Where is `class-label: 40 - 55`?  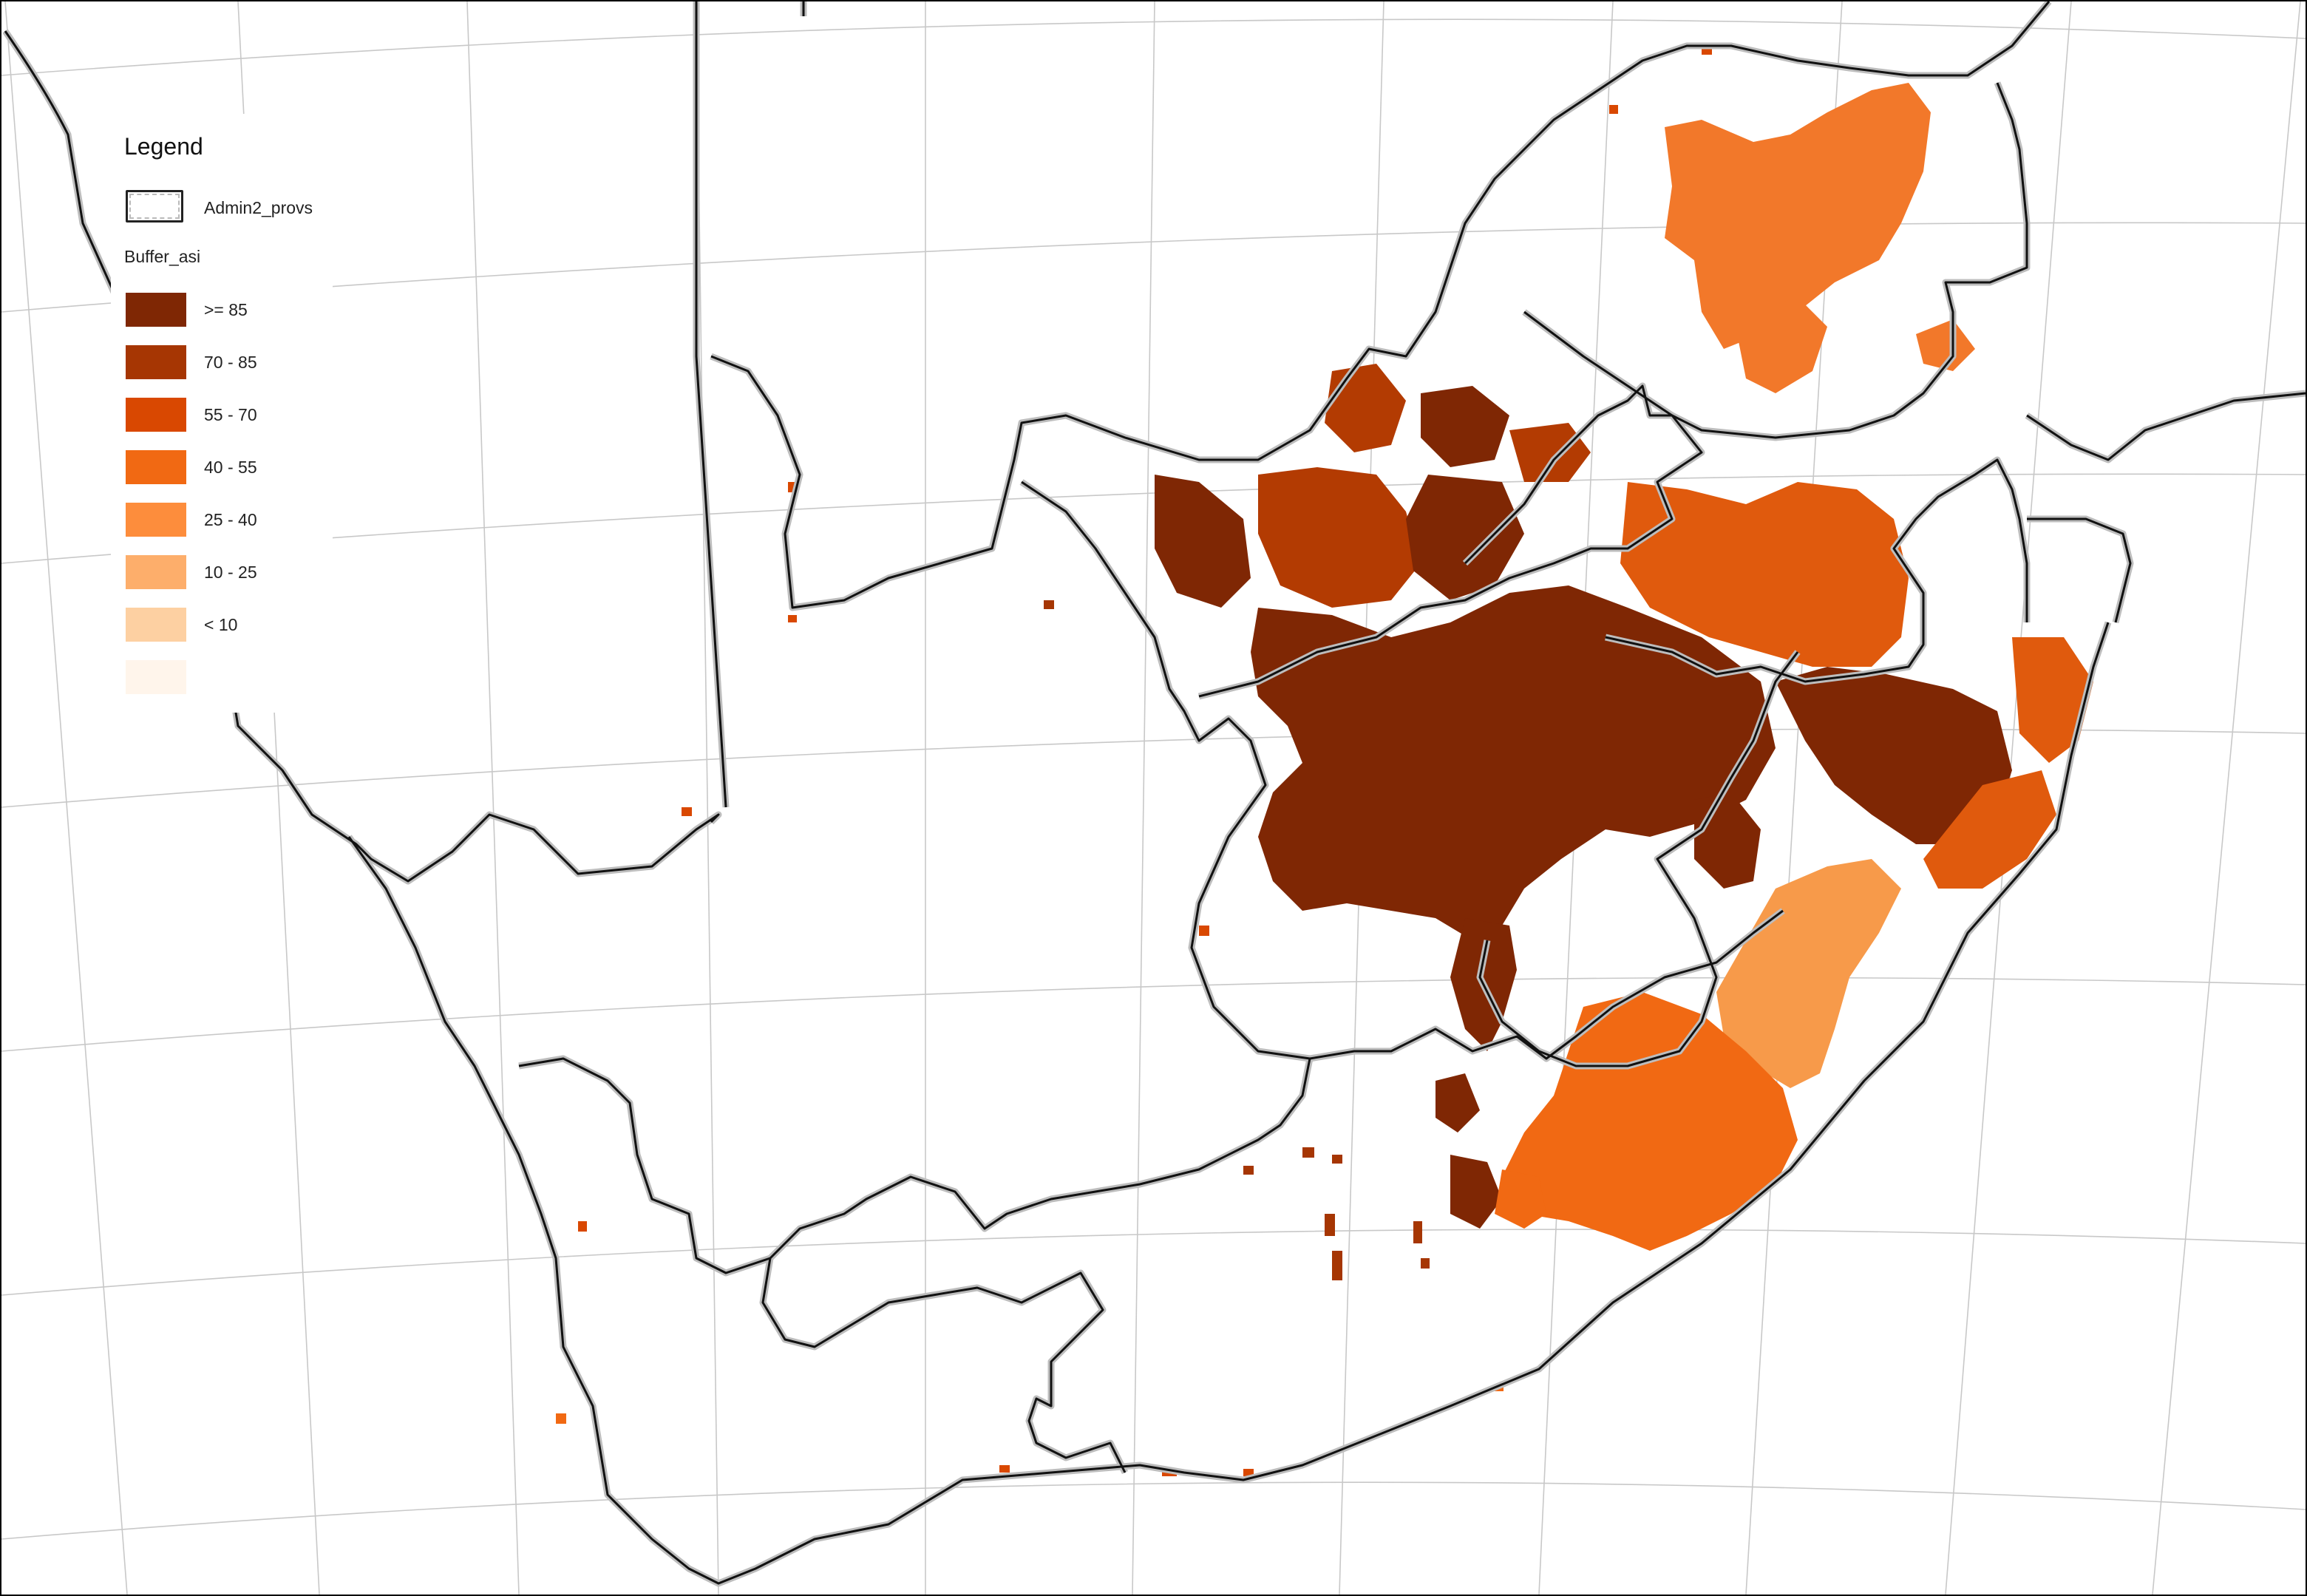
class-label: 40 - 55 is located at coordinates (230, 468).